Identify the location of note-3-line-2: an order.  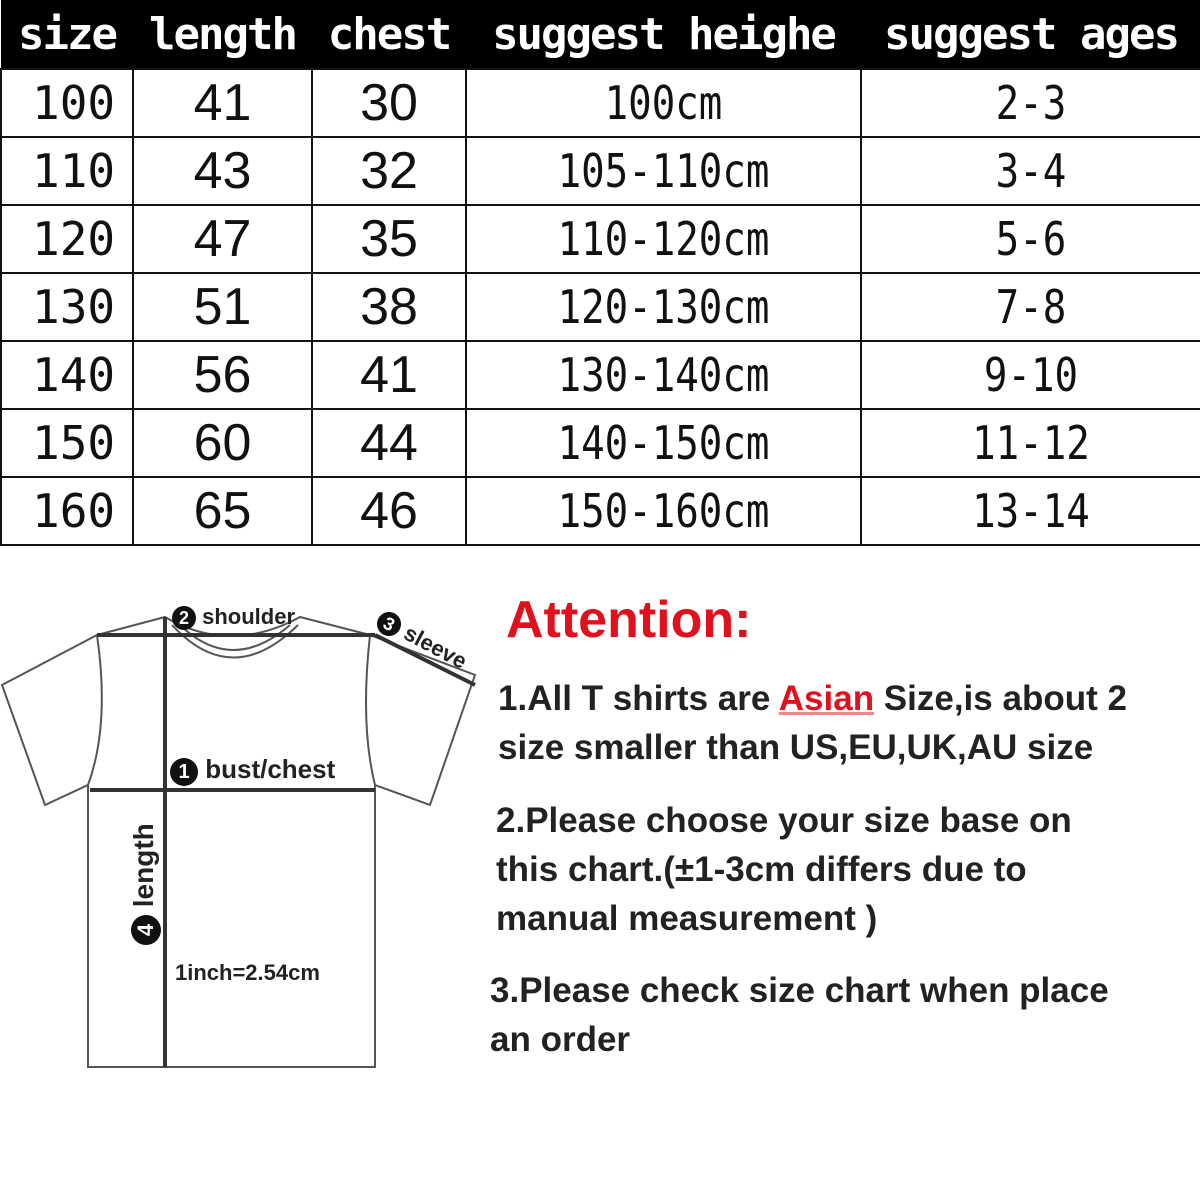
(560, 1039).